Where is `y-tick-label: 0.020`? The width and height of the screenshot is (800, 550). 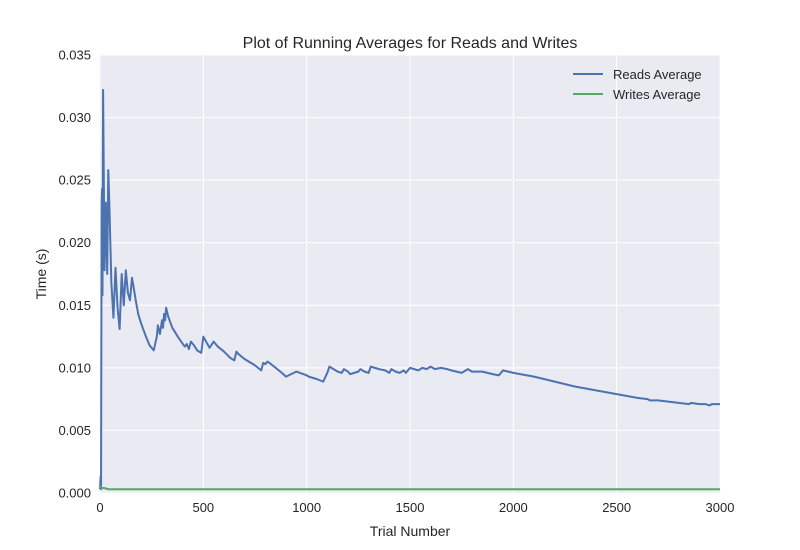
y-tick-label: 0.020 is located at coordinates (74, 242).